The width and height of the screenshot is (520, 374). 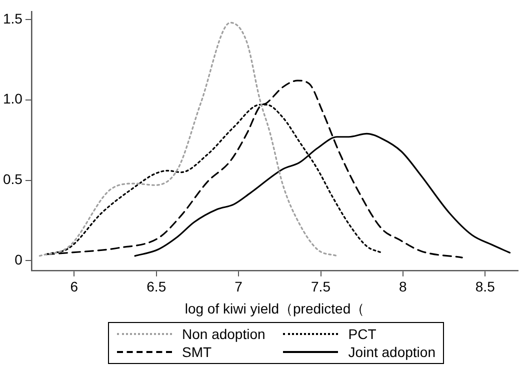 What do you see at coordinates (156, 286) in the screenshot?
I see `x-tick-label: 6.5` at bounding box center [156, 286].